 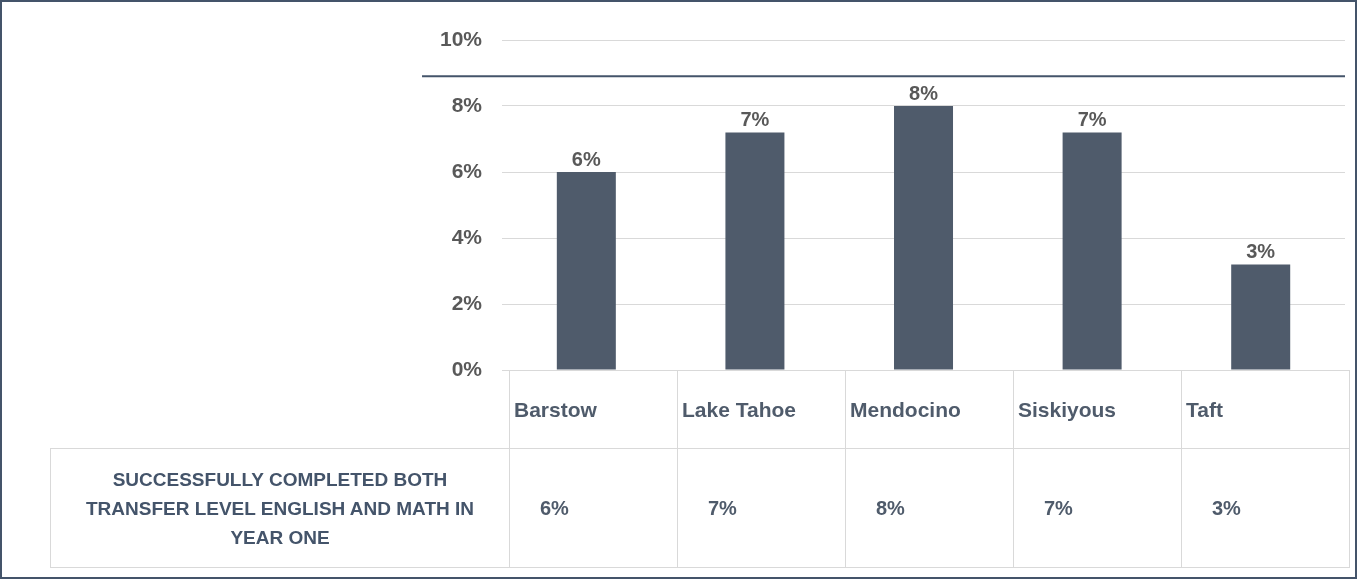 I want to click on x-tick-label: Taft, so click(x=1265, y=409).